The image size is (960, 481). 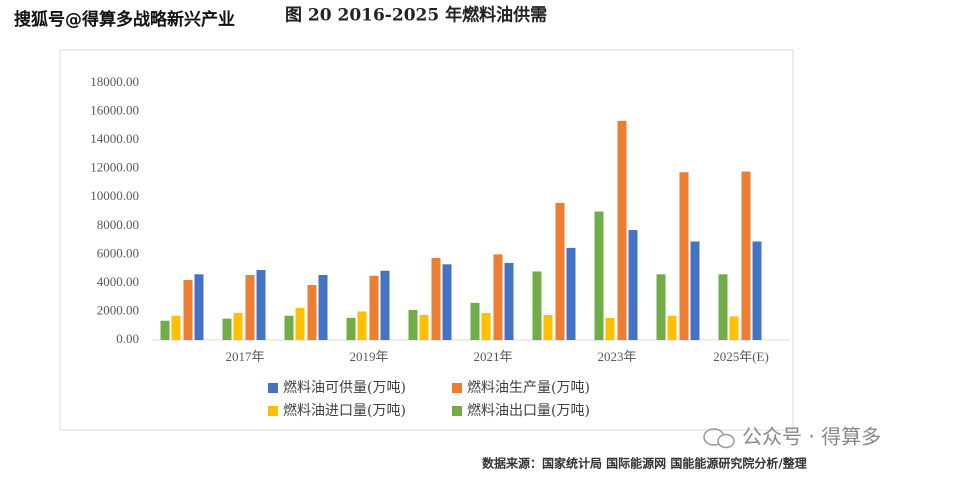 I want to click on y-tick-label: 6000.00, so click(x=118, y=252).